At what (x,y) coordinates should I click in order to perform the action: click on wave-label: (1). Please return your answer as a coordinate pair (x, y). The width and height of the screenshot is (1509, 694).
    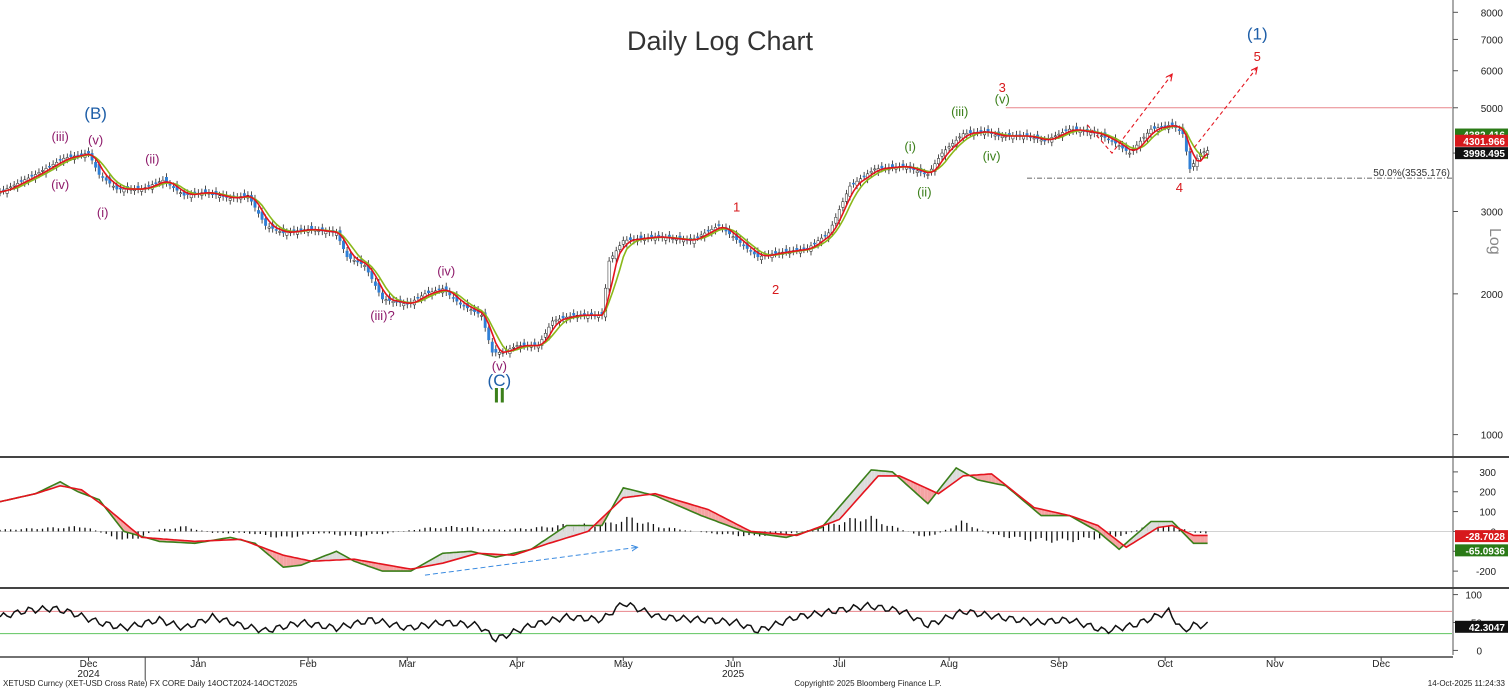
    Looking at the image, I should click on (1257, 33).